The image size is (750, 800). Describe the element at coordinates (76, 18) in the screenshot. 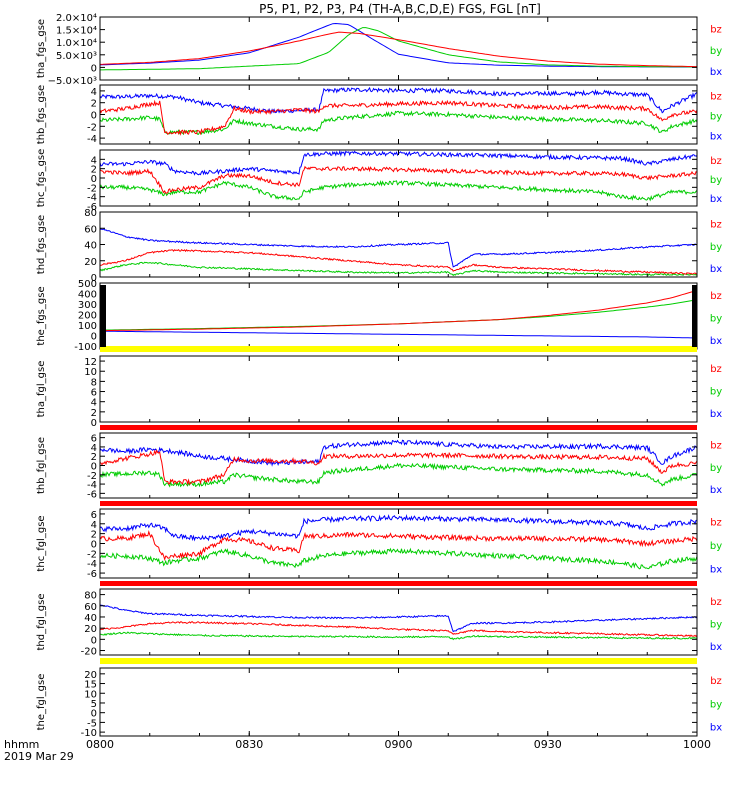

I see `y-tick-label: 2.0×10⁴` at that location.